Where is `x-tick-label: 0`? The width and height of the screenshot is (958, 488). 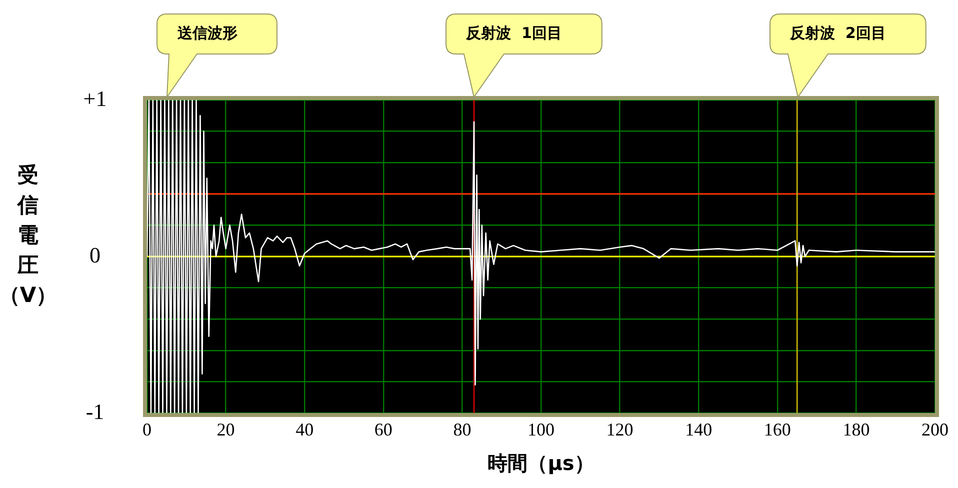 x-tick-label: 0 is located at coordinates (147, 430).